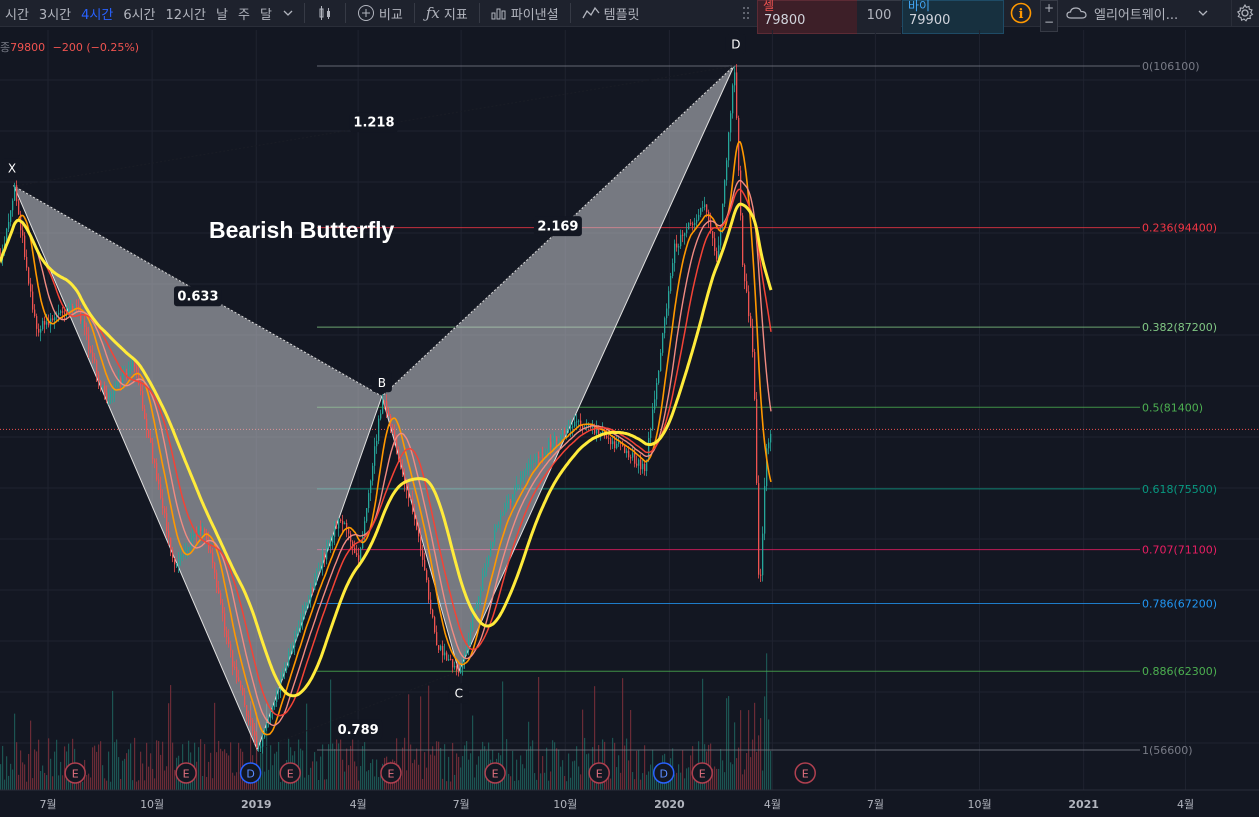  I want to click on fib-label: 0.5(81400), so click(1172, 407).